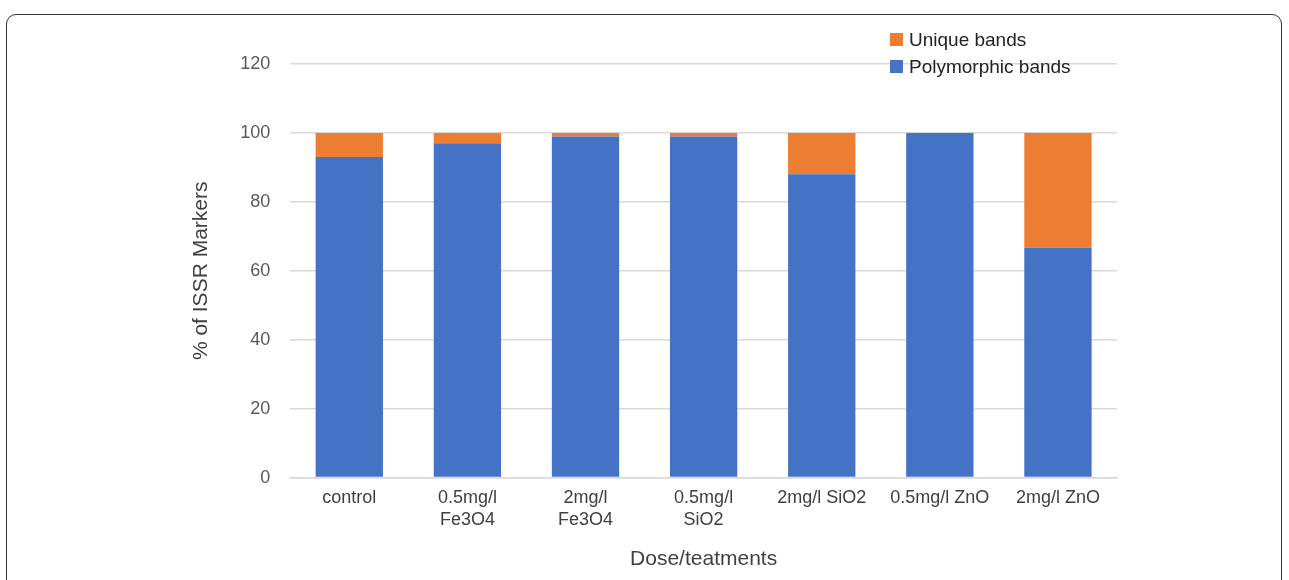 This screenshot has width=1289, height=580. What do you see at coordinates (704, 508) in the screenshot?
I see `x-tick-label: 0.5mg/l SiO2` at bounding box center [704, 508].